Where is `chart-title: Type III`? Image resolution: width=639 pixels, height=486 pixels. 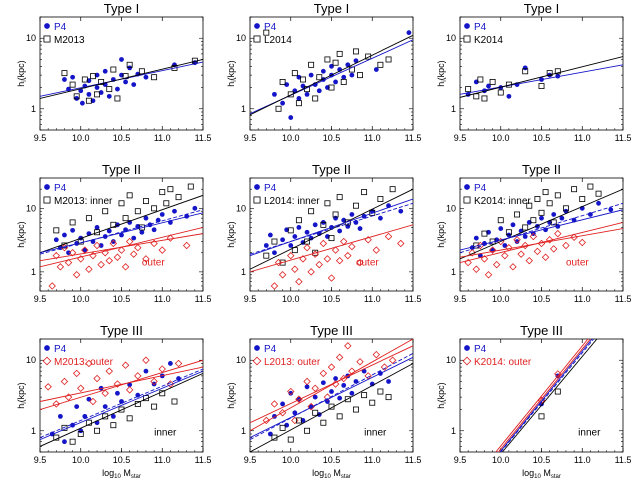
chart-title: Type III is located at coordinates (121, 330).